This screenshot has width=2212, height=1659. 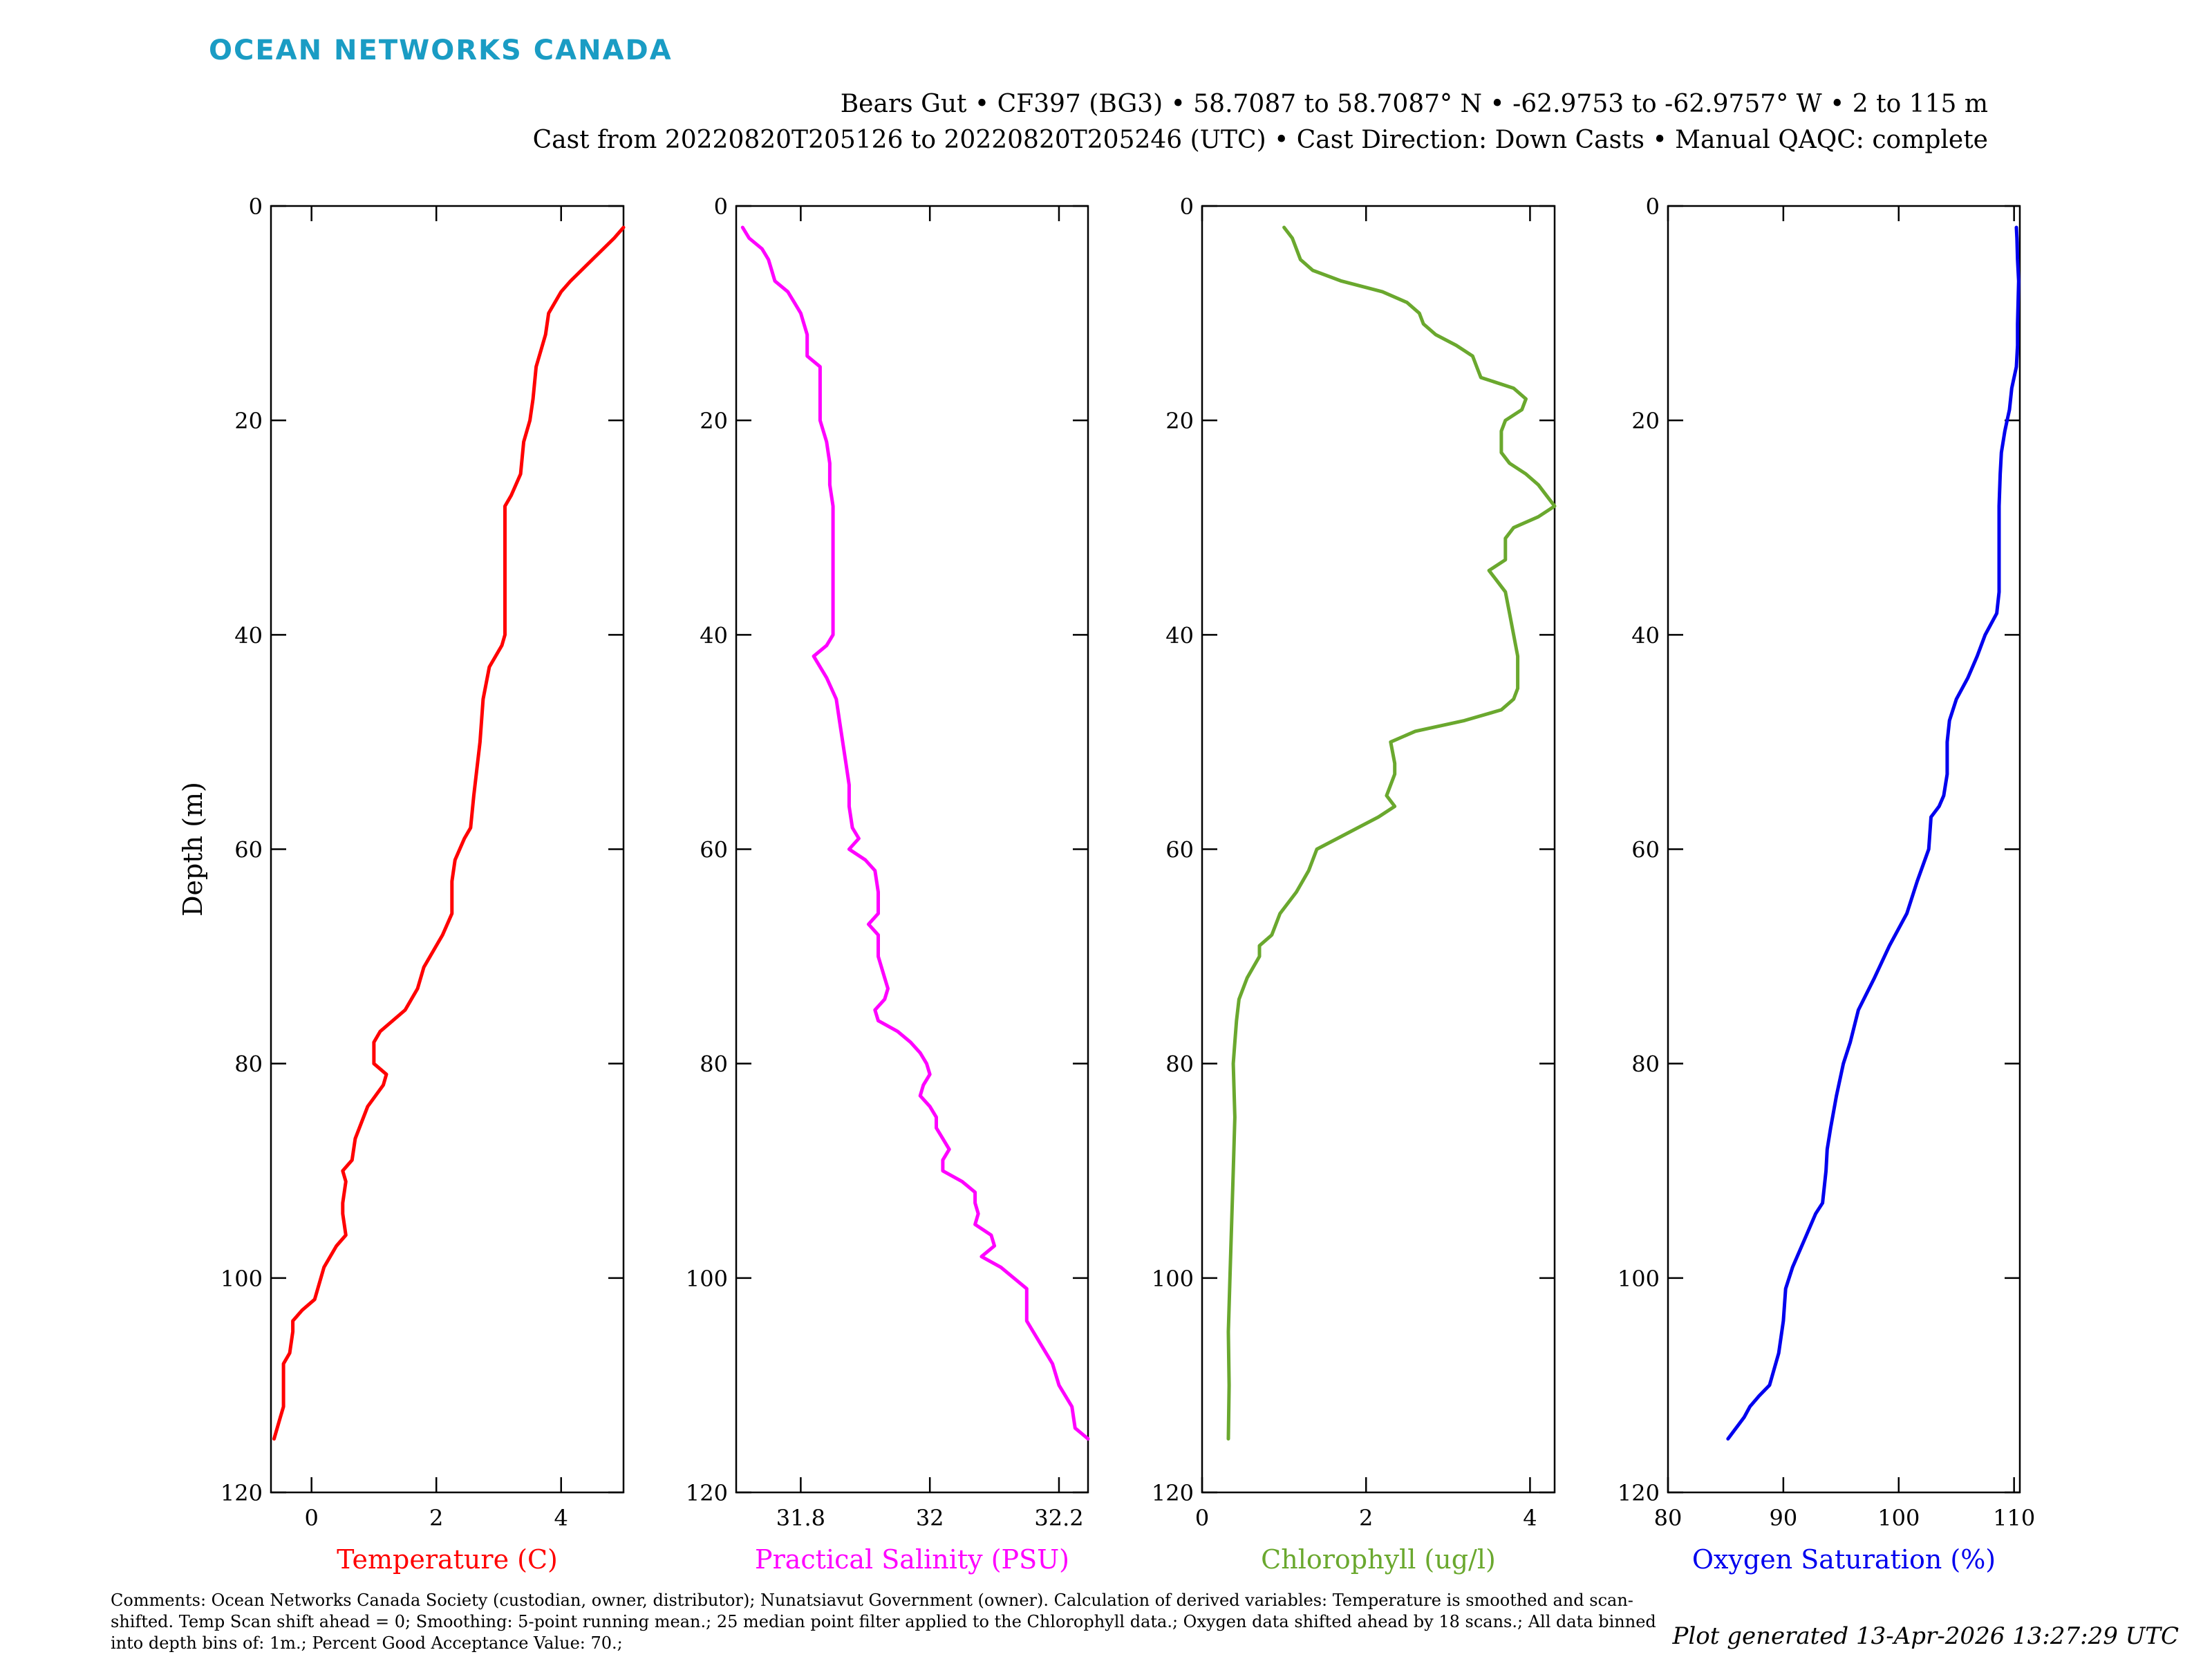 I want to click on oxygen-ytick-label: 20, so click(x=1645, y=421).